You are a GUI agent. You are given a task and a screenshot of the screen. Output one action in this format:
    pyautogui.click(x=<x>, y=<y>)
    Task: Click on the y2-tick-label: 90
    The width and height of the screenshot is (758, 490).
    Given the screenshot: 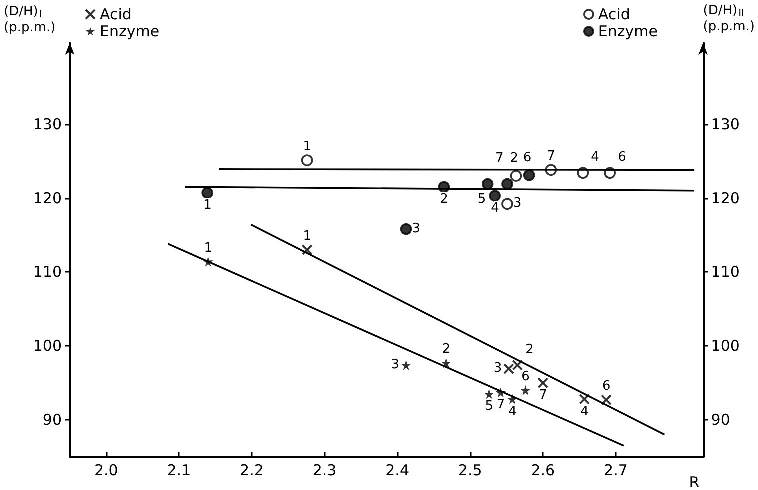 What is the action you would take?
    pyautogui.click(x=720, y=420)
    